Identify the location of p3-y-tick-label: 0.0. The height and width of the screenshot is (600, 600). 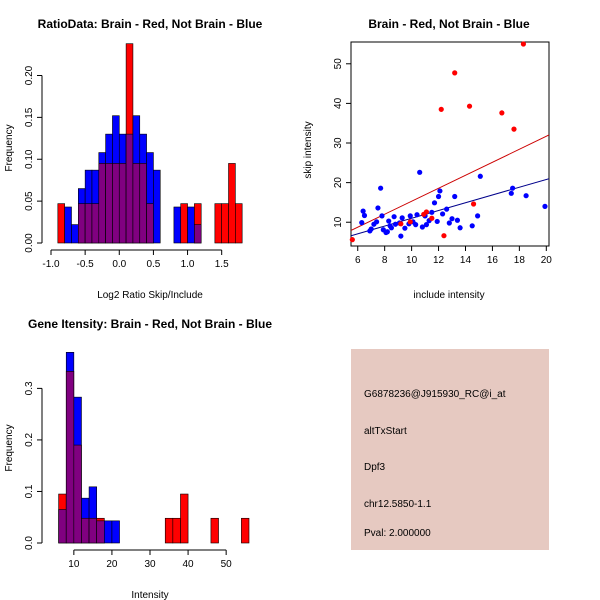
(29, 543).